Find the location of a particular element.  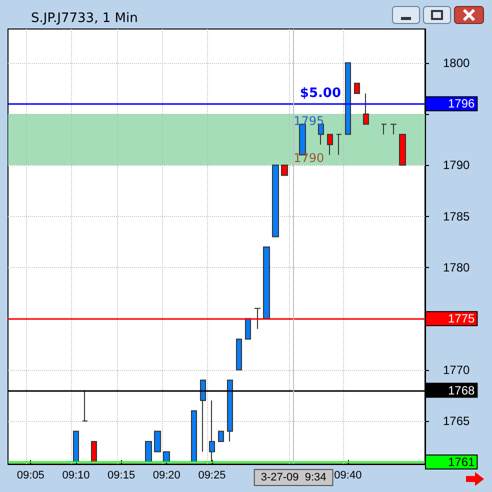

y-tick-label: 1765 is located at coordinates (456, 421).